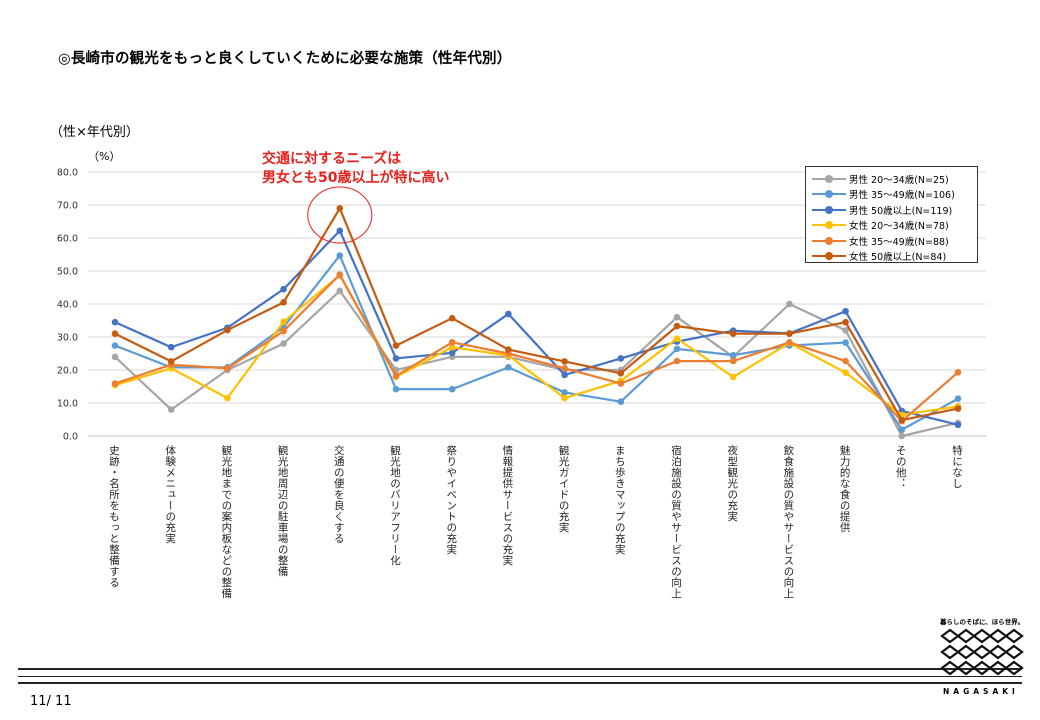  Describe the element at coordinates (899, 242) in the screenshot. I see `legend-label: 女性 35～49歳(N=88)` at that location.